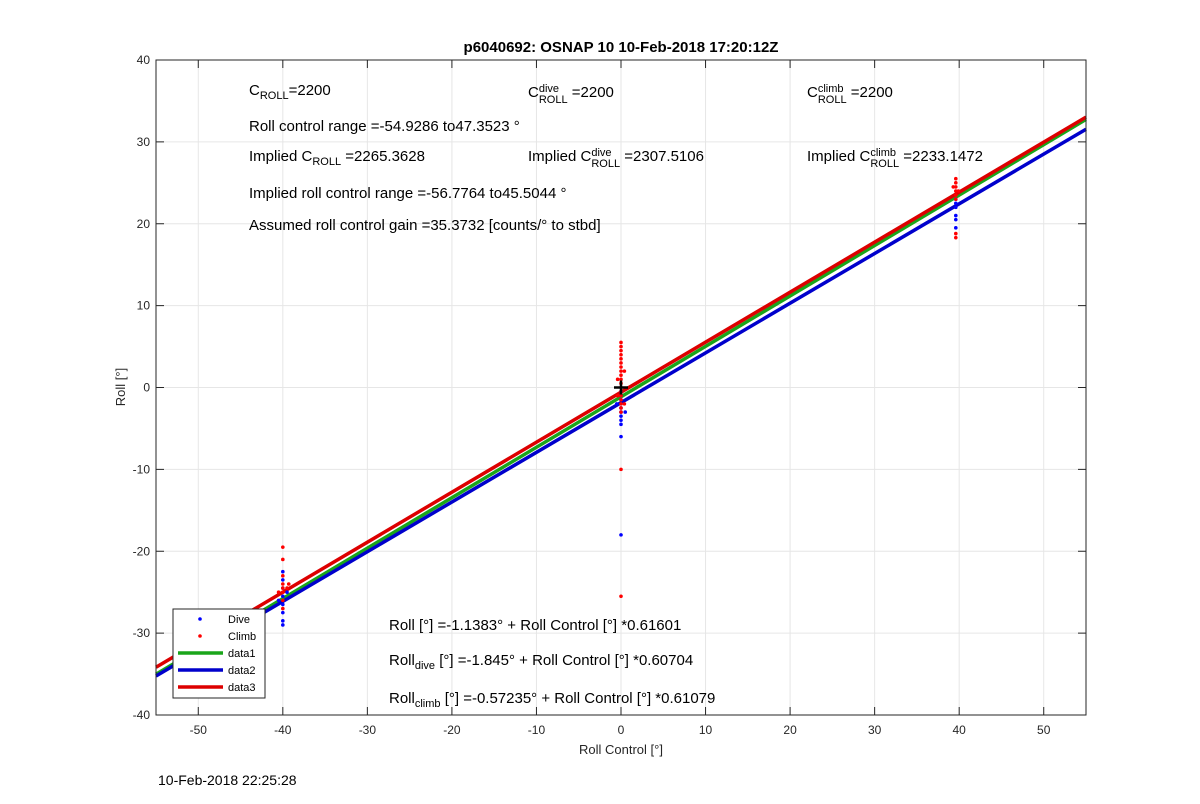 This screenshot has height=804, width=1200. Describe the element at coordinates (706, 730) in the screenshot. I see `x-tick-label: 10` at that location.